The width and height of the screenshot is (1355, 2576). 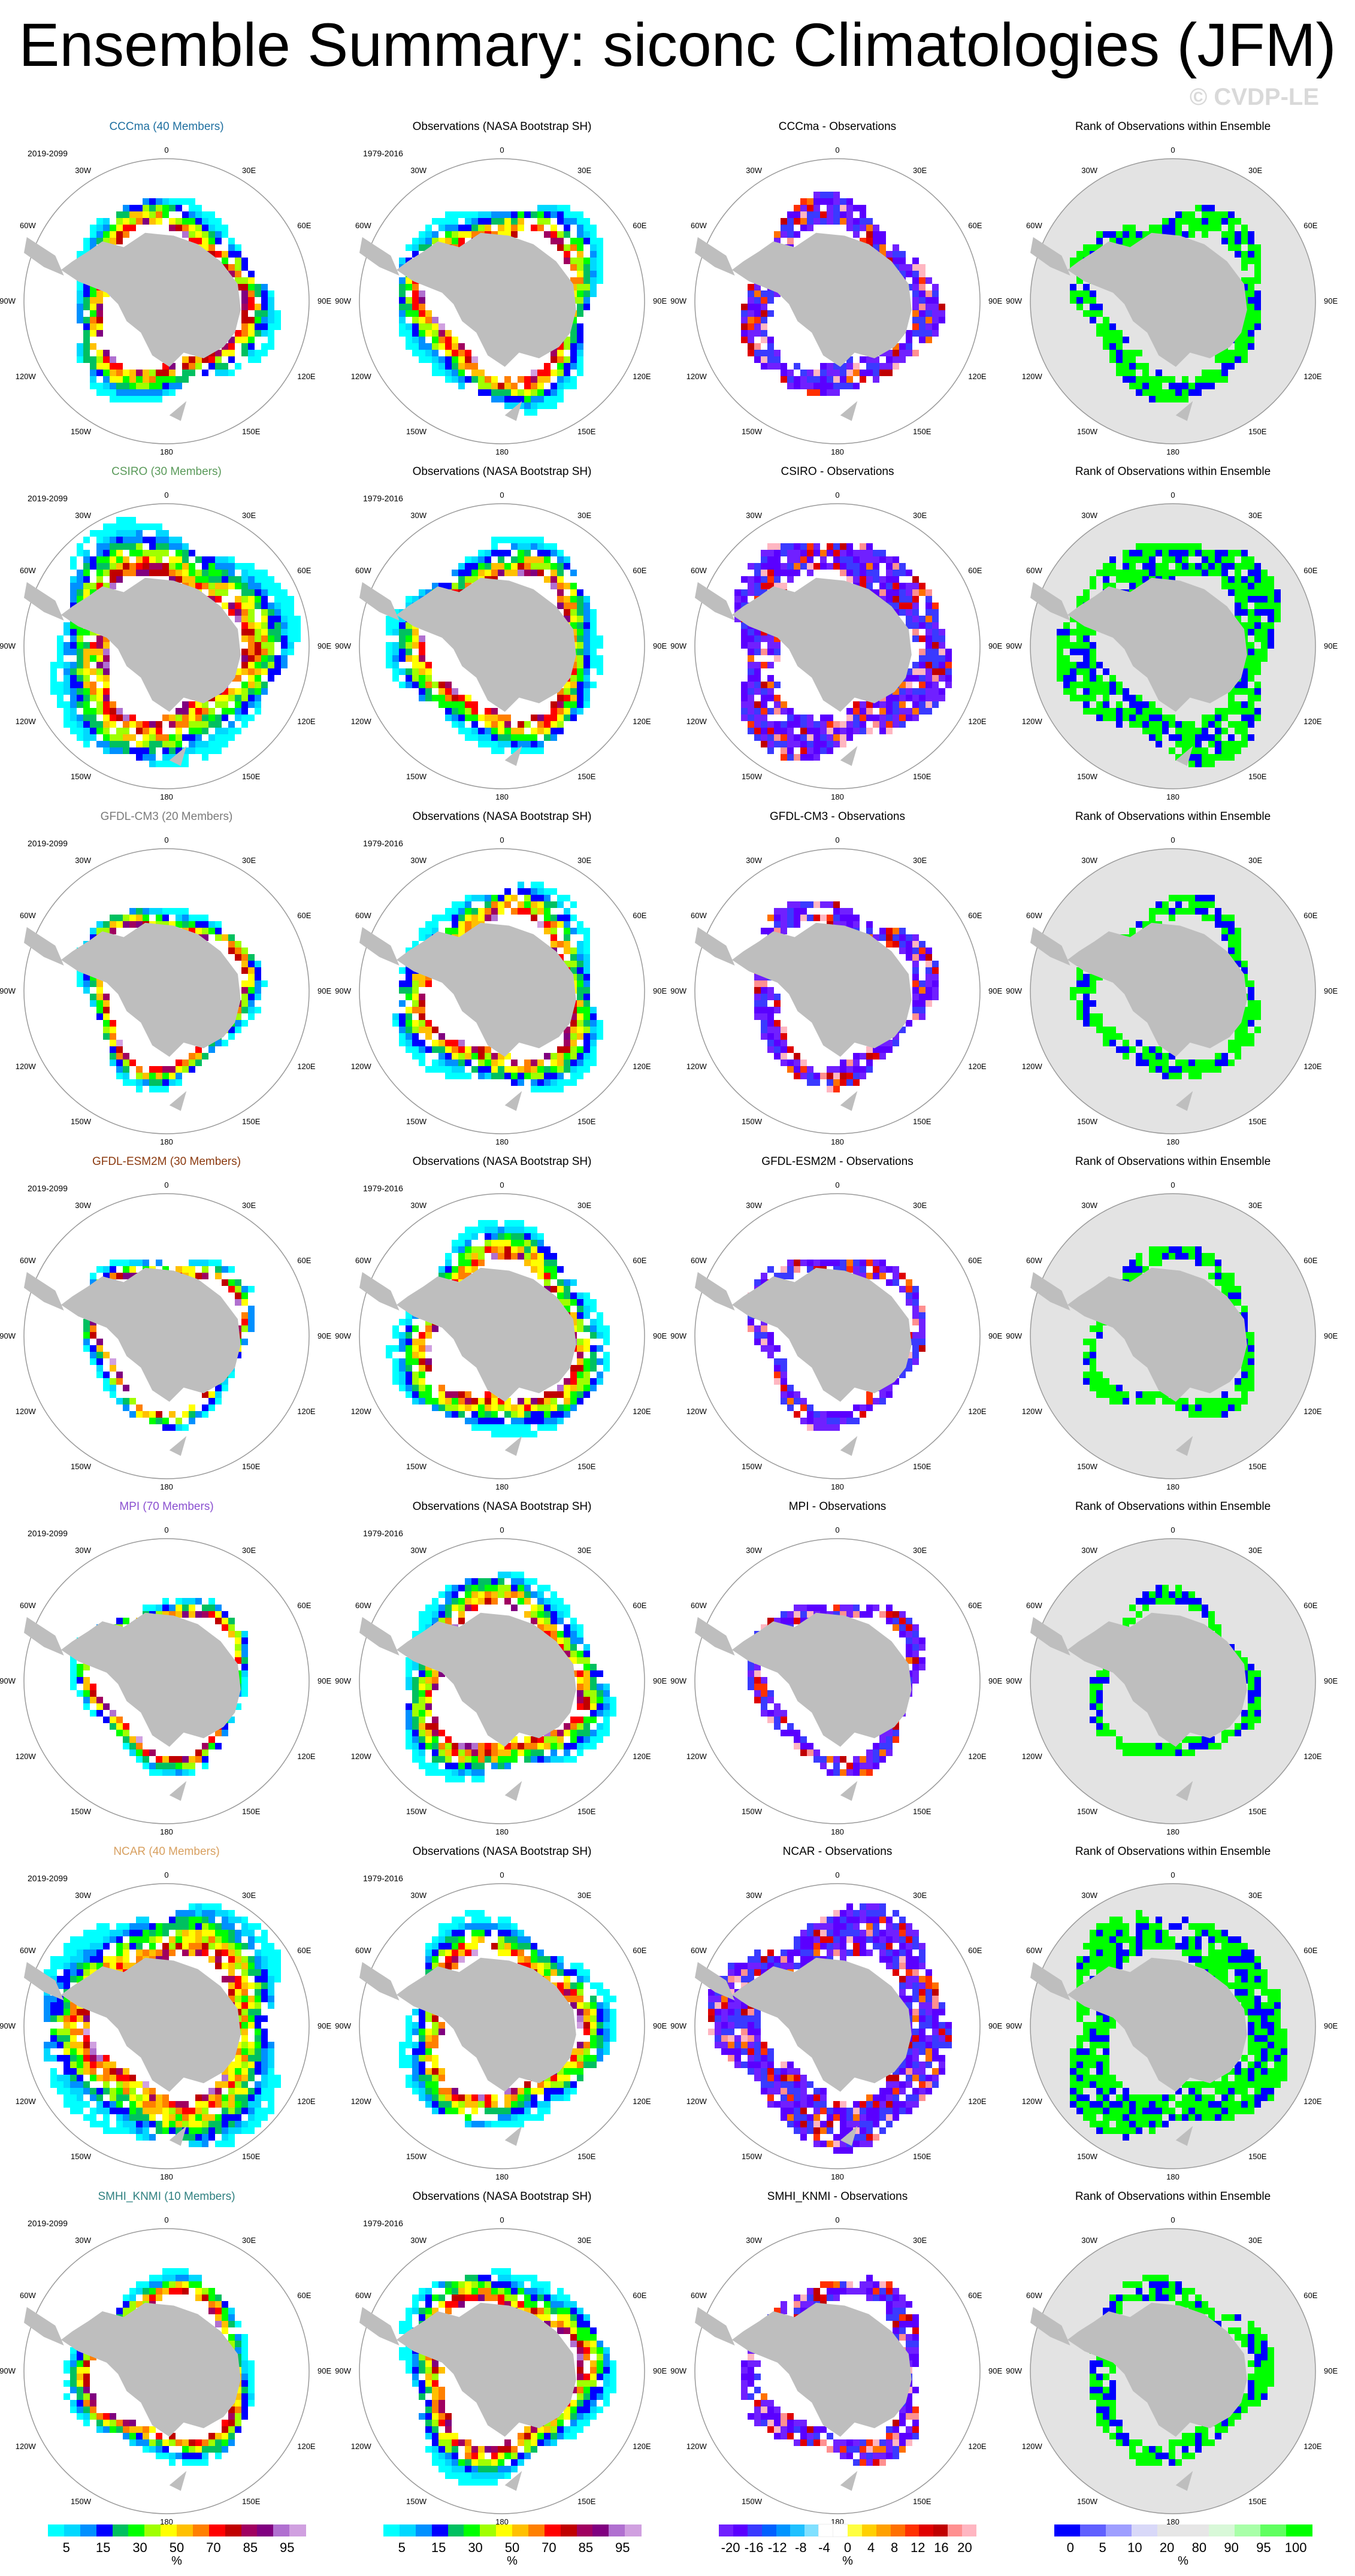 I want to click on landmass-antarctica, so click(x=151, y=644).